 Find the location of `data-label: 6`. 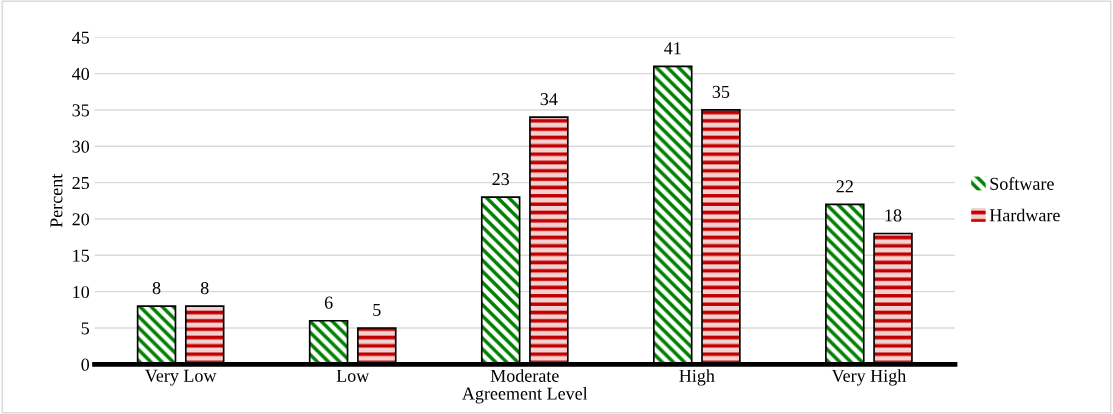

data-label: 6 is located at coordinates (328, 302).